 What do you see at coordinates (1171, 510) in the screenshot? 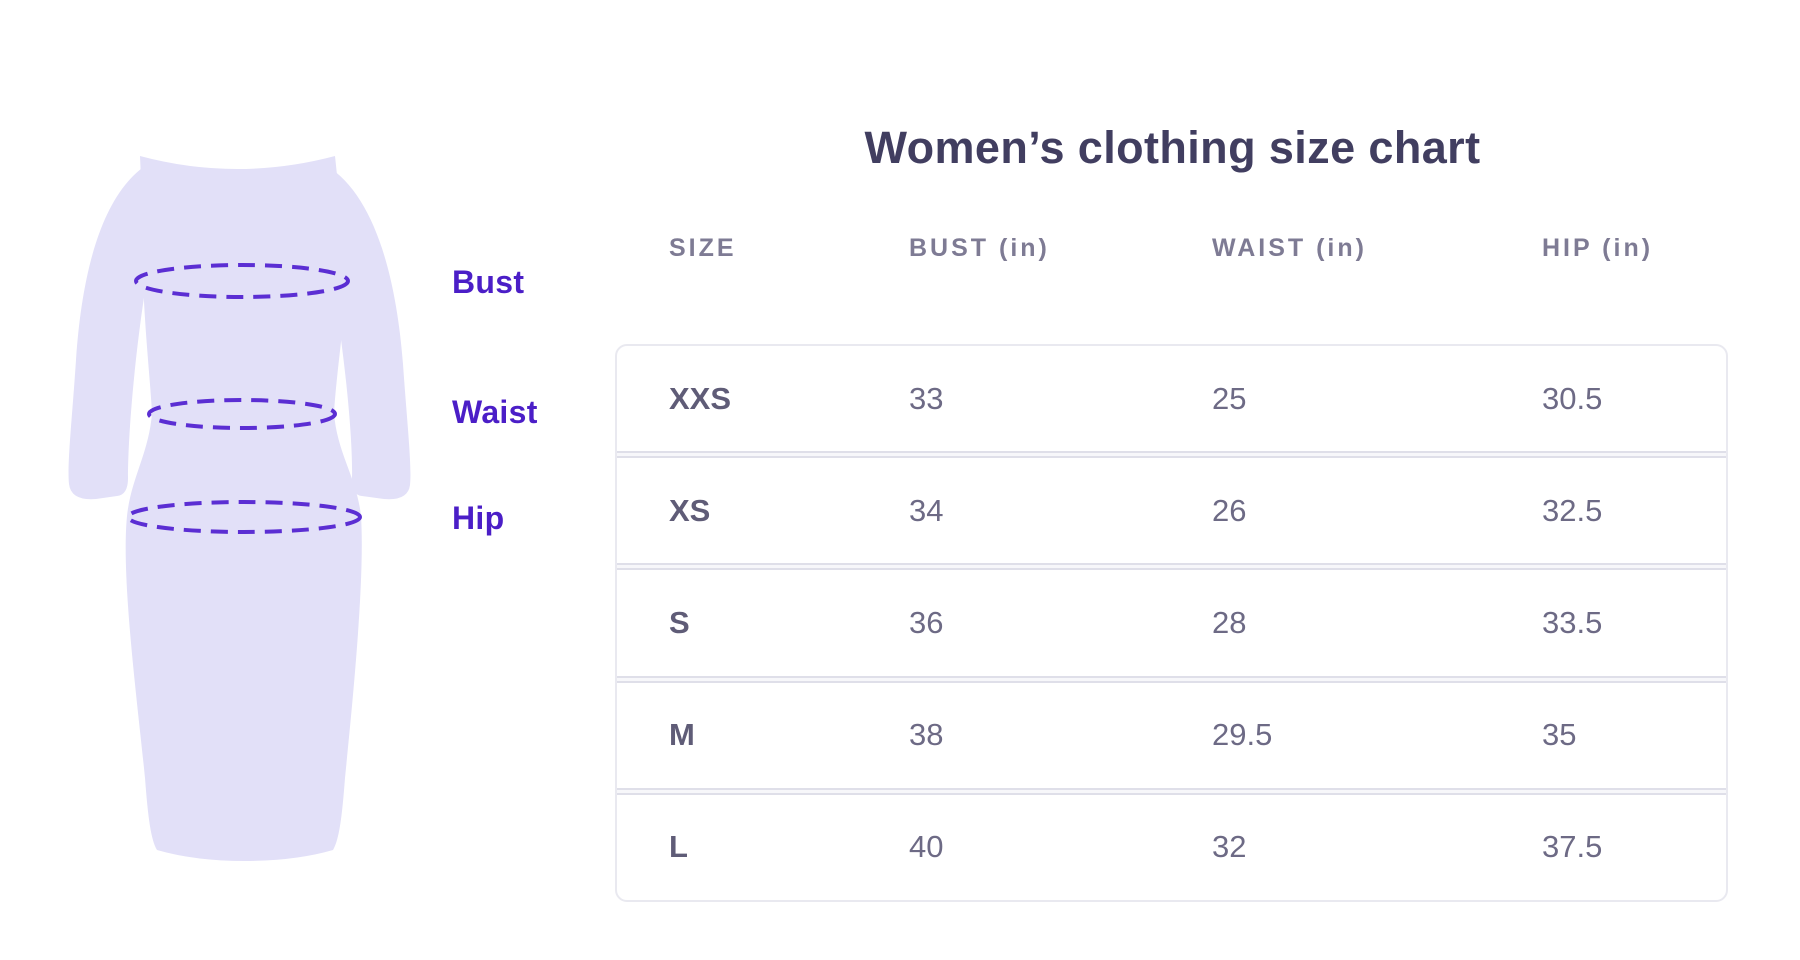
I see `table-row: XS 34 26 32.5` at bounding box center [1171, 510].